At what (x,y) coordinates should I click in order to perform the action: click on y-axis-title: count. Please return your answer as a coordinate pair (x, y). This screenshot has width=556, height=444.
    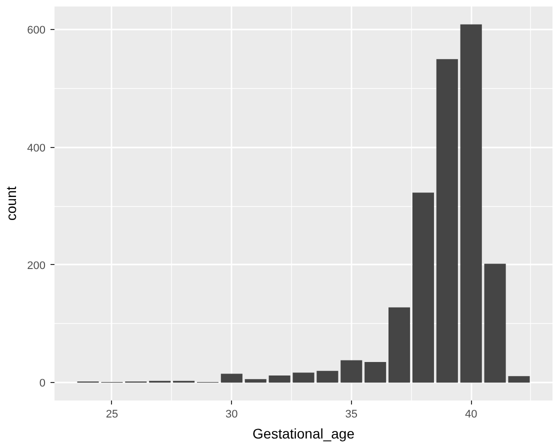
    Looking at the image, I should click on (11, 203).